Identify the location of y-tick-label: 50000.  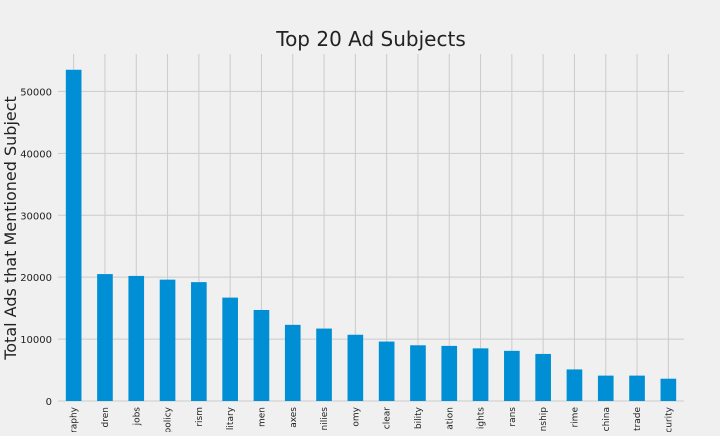
(36, 92).